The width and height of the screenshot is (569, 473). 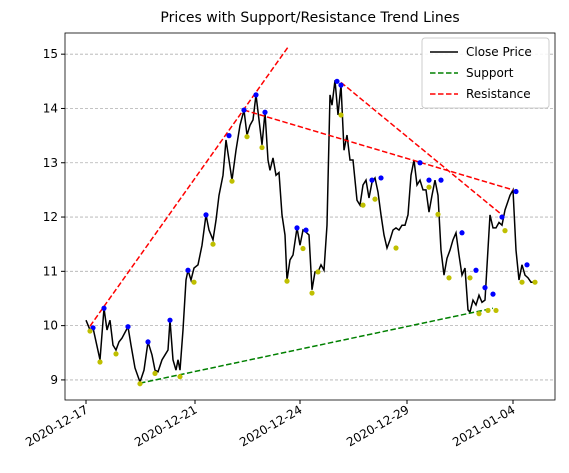 I want to click on y-tick-label: 14, so click(x=50, y=108).